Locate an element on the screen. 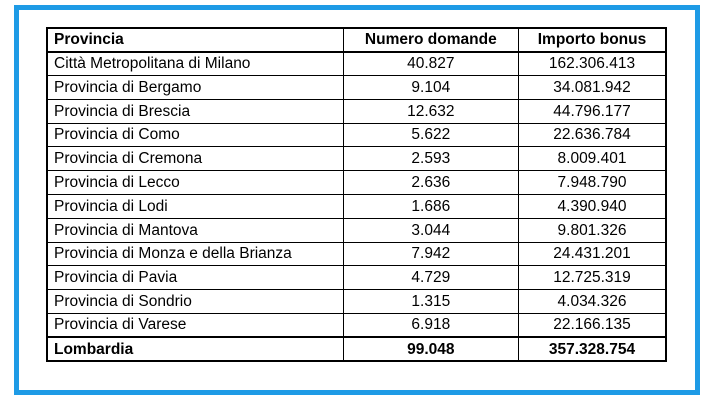 The image size is (714, 402). cell-numero-domande: 12.632 is located at coordinates (431, 111).